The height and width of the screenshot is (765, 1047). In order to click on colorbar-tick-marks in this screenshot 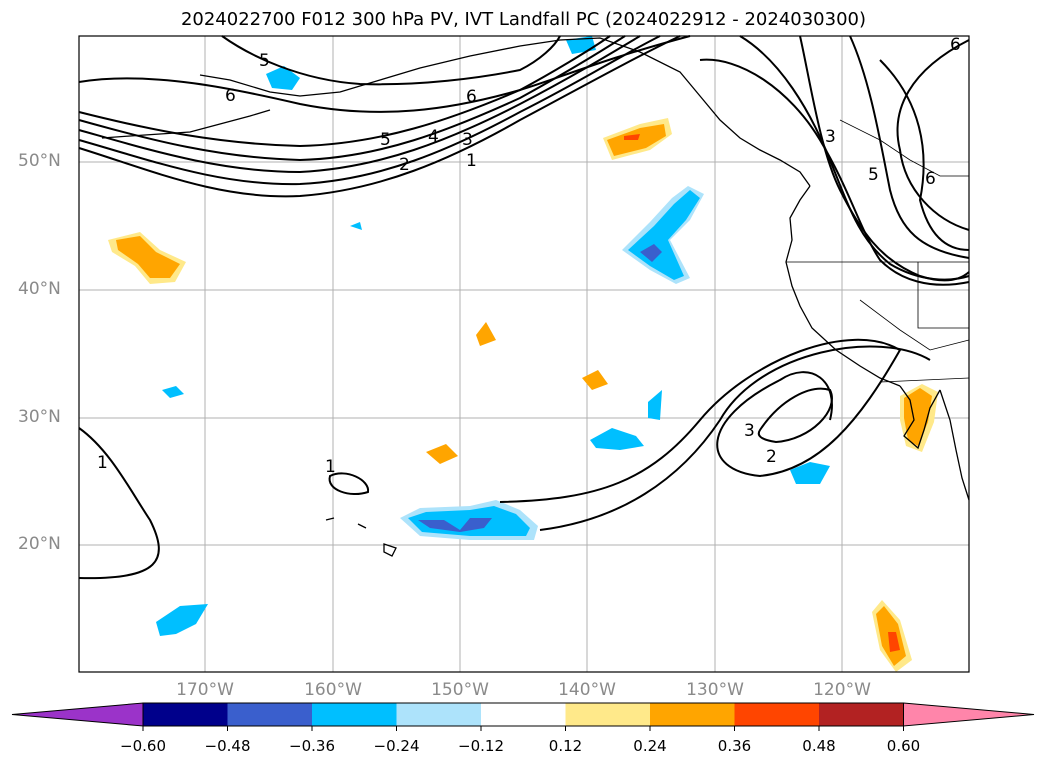, I will do `click(523, 728)`.